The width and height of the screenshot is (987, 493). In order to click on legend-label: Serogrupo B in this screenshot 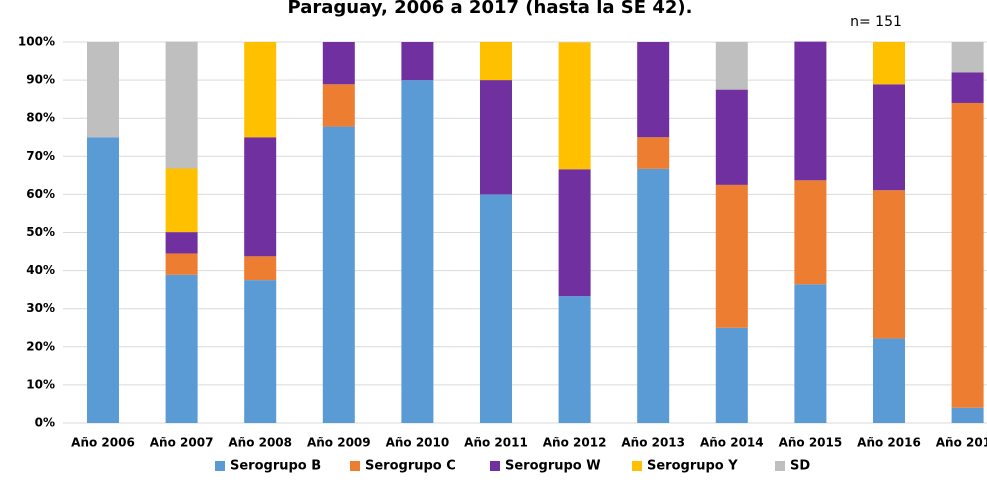, I will do `click(275, 466)`.